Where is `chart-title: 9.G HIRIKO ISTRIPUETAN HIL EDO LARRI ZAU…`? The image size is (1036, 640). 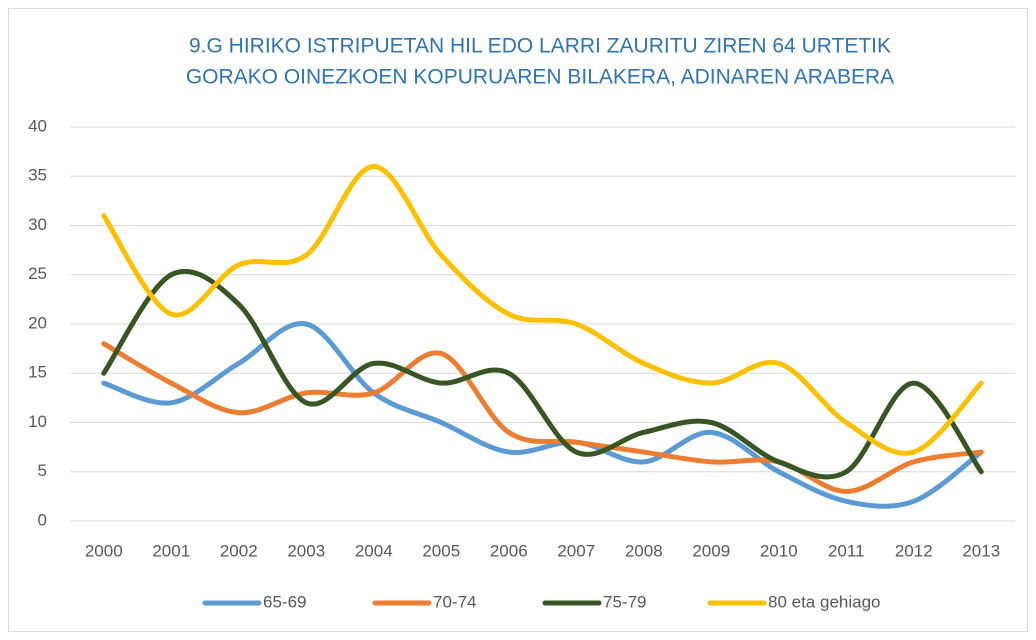
chart-title: 9.G HIRIKO ISTRIPUETAN HIL EDO LARRI ZAU… is located at coordinates (540, 46).